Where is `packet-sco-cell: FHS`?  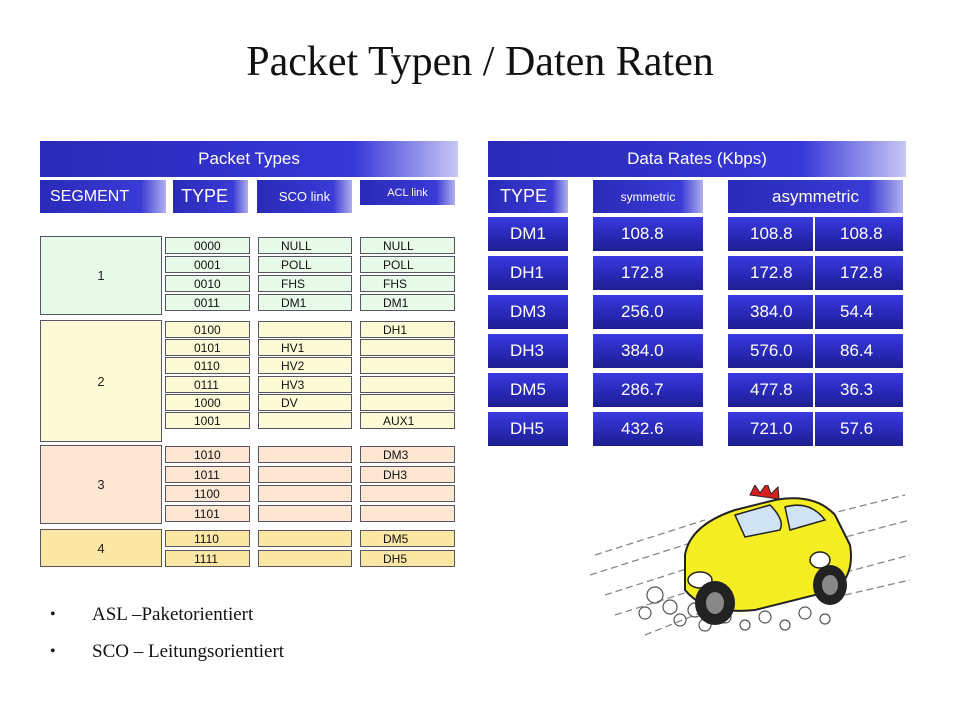
packet-sco-cell: FHS is located at coordinates (305, 283).